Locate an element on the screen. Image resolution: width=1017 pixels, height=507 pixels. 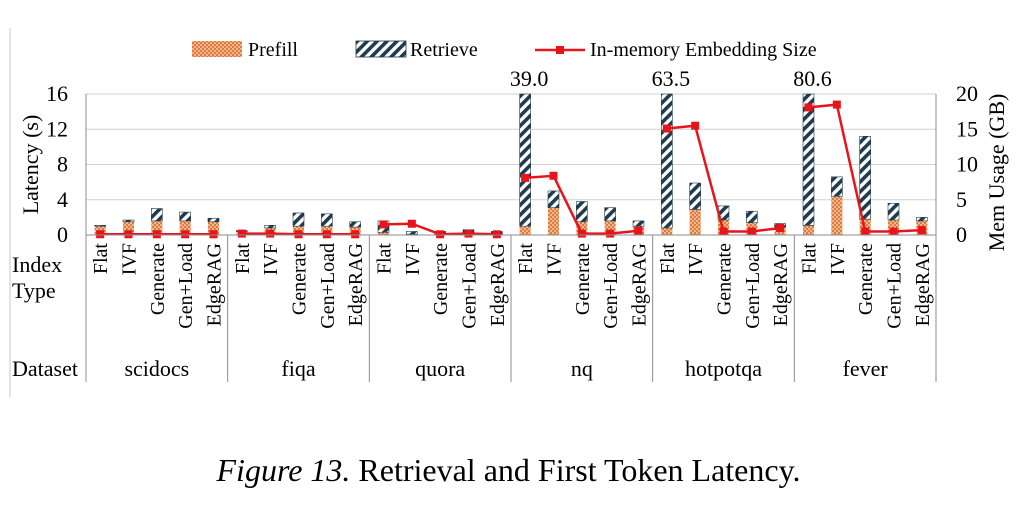
overflow-value-label: 63.5 is located at coordinates (671, 78).